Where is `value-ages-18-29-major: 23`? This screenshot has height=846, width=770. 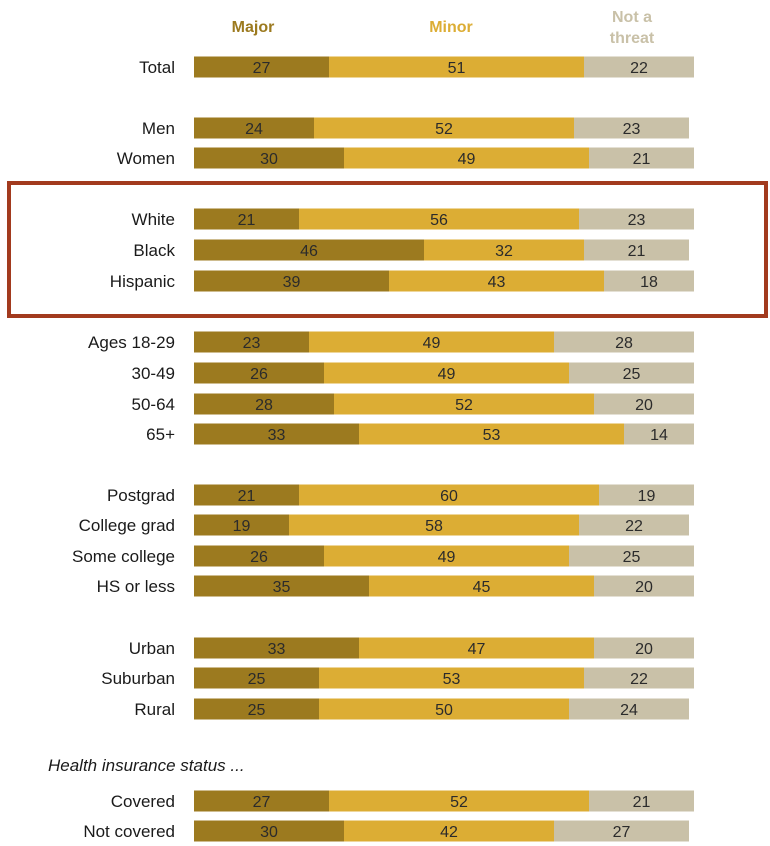 value-ages-18-29-major: 23 is located at coordinates (252, 343).